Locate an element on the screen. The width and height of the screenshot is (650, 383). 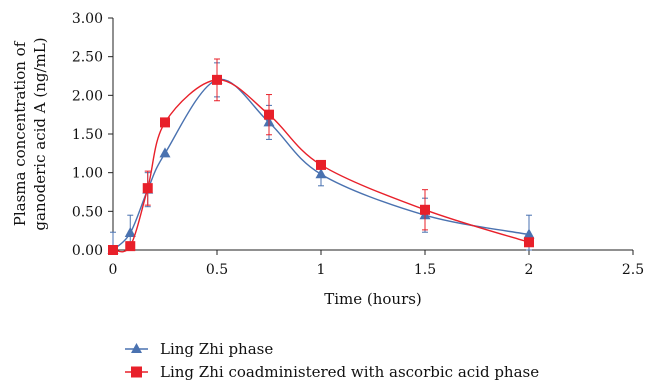
x-tick-label: 0.5 is located at coordinates (217, 270).